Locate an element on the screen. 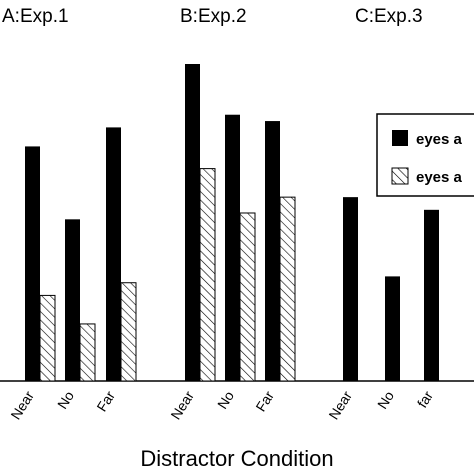  tick-label-b-exp-2-near: Near is located at coordinates (182, 405).